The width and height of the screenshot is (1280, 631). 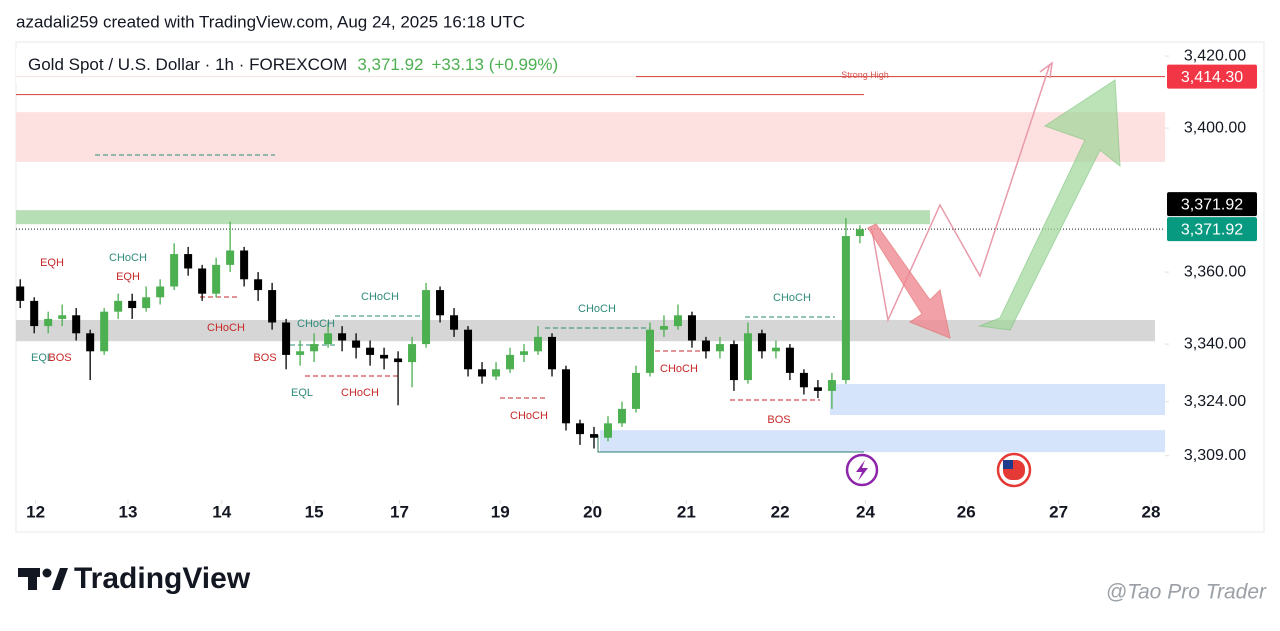 What do you see at coordinates (1151, 511) in the screenshot?
I see `x-tick-label: 28` at bounding box center [1151, 511].